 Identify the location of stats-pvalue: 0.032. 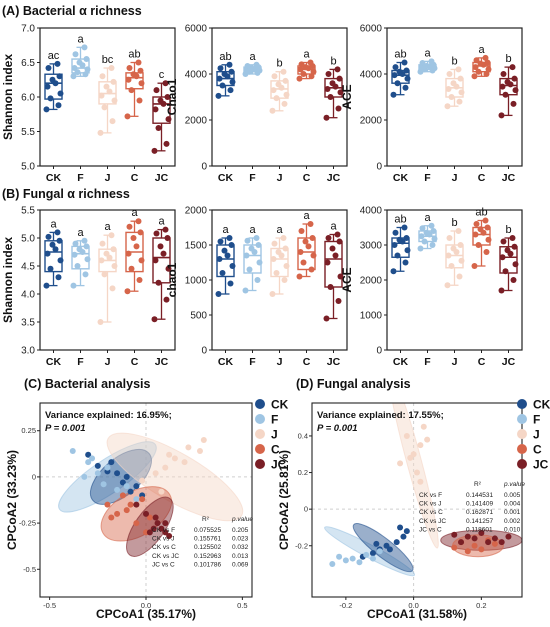
(240, 547).